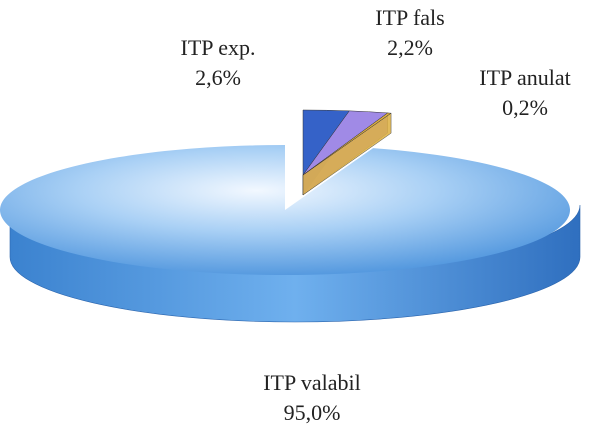 This screenshot has width=604, height=438. I want to click on slice-label: ITP fals, so click(409, 17).